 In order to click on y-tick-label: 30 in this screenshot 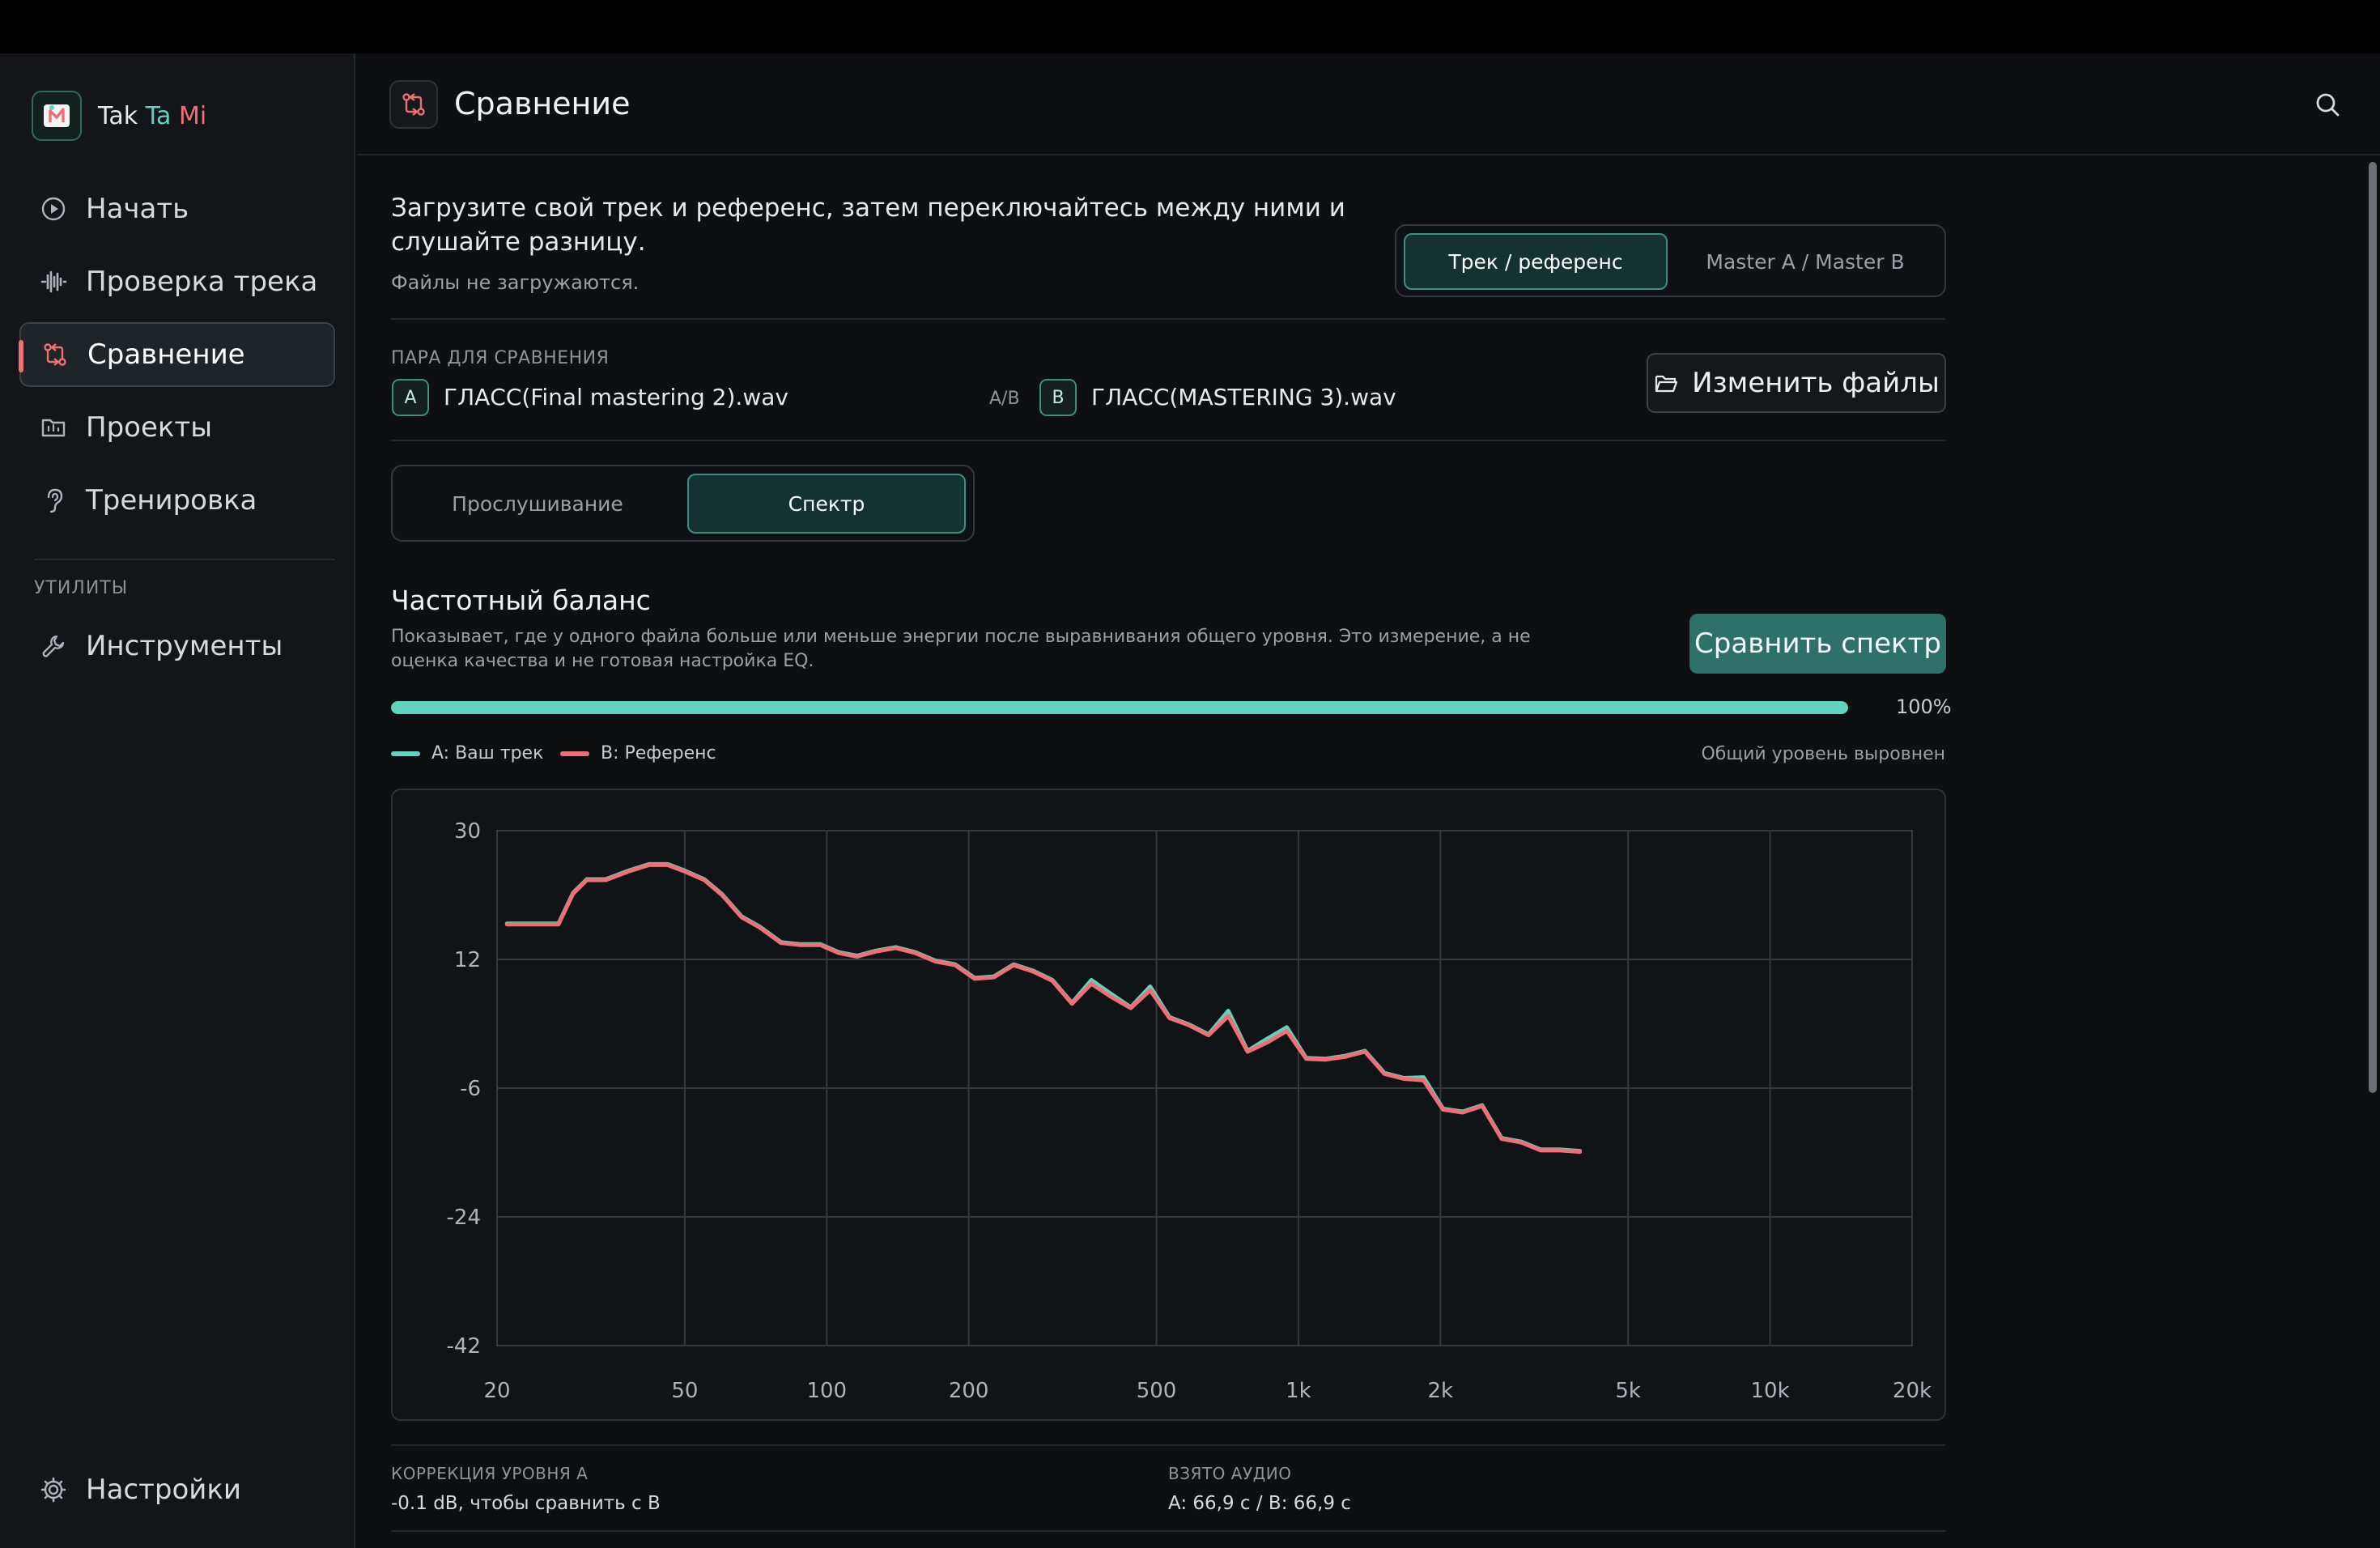, I will do `click(467, 831)`.